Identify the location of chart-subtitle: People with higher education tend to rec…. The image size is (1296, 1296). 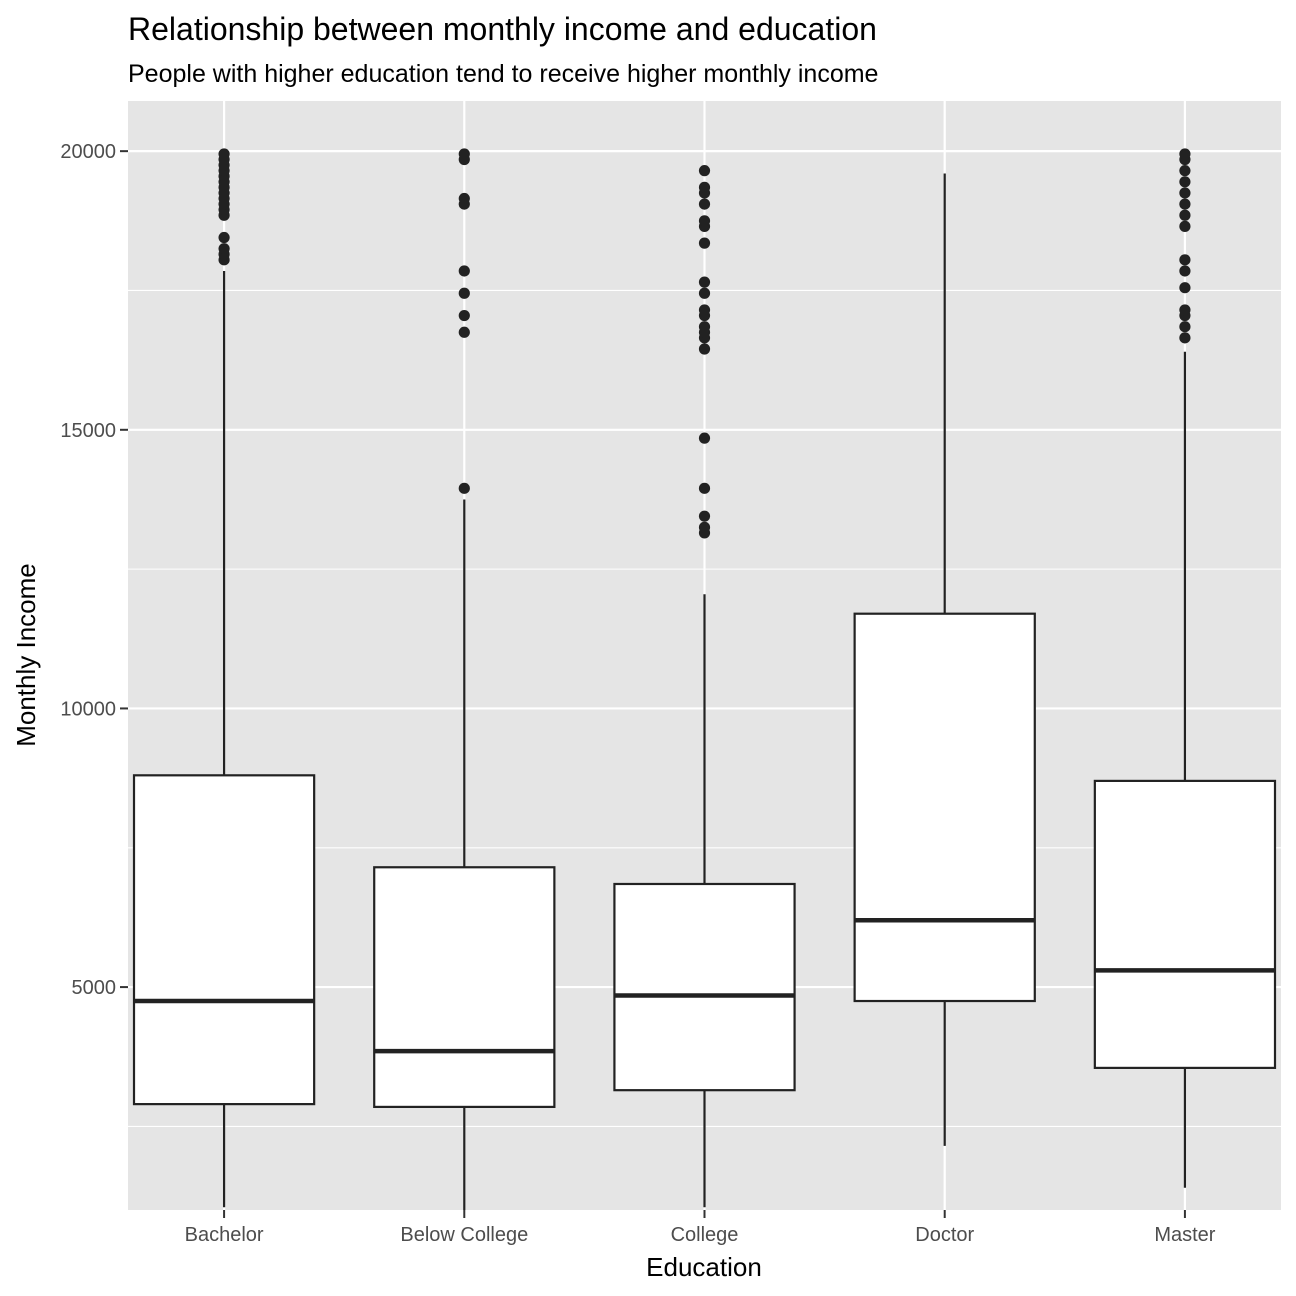
(503, 74).